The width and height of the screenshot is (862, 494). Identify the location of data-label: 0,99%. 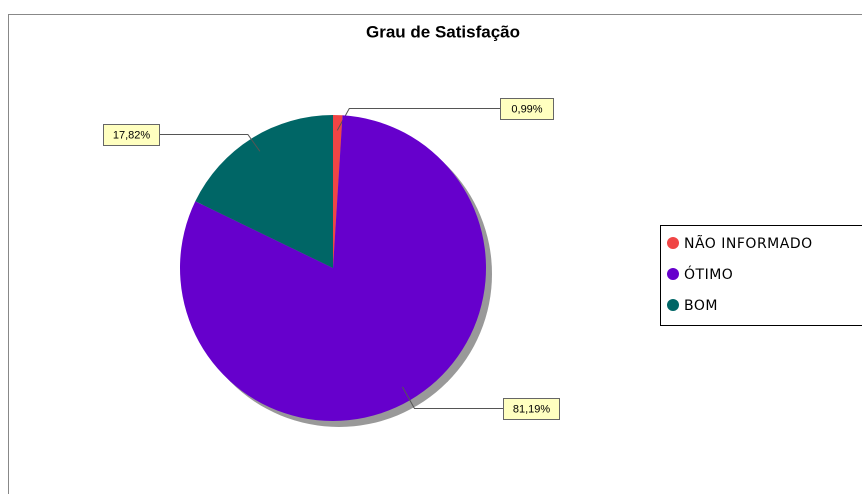
(526, 109).